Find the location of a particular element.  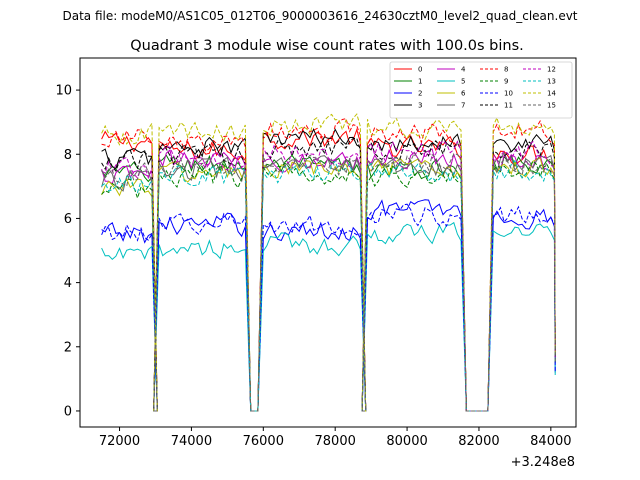

legend-label-4: 4 is located at coordinates (463, 70).